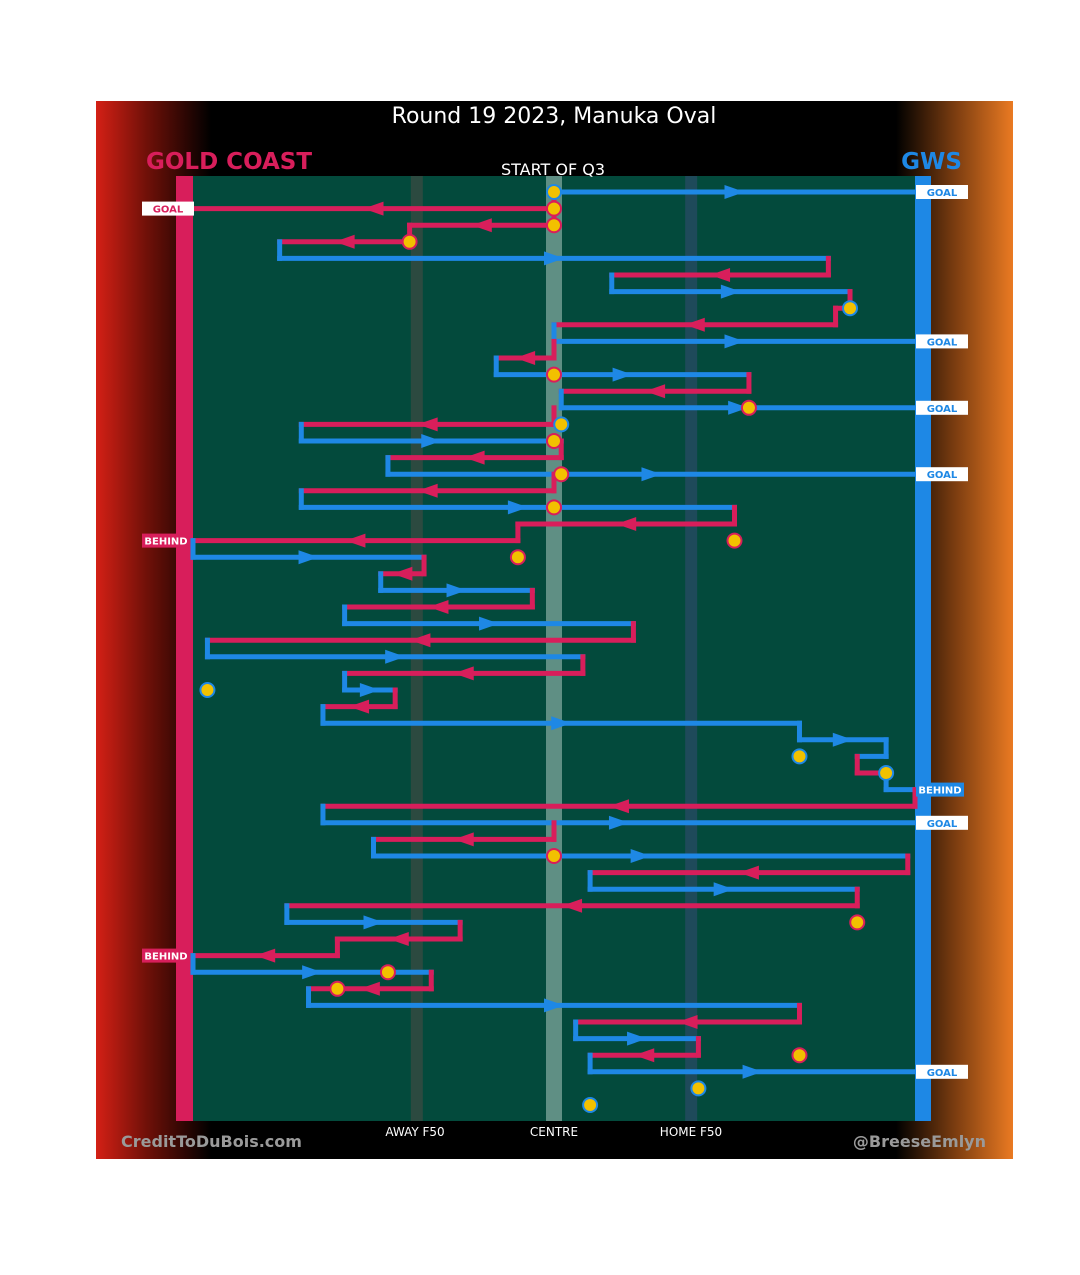  I want to click on gold-coast-goal-line, so click(184, 648).